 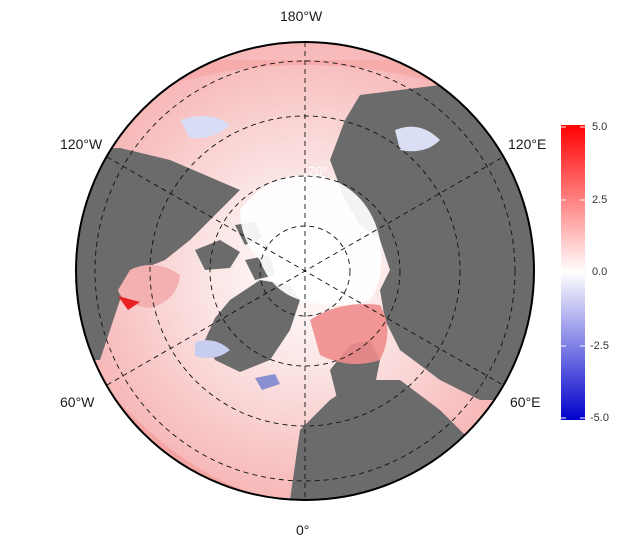 What do you see at coordinates (600, 200) in the screenshot?
I see `colorbar-tick-label-2: 2.5` at bounding box center [600, 200].